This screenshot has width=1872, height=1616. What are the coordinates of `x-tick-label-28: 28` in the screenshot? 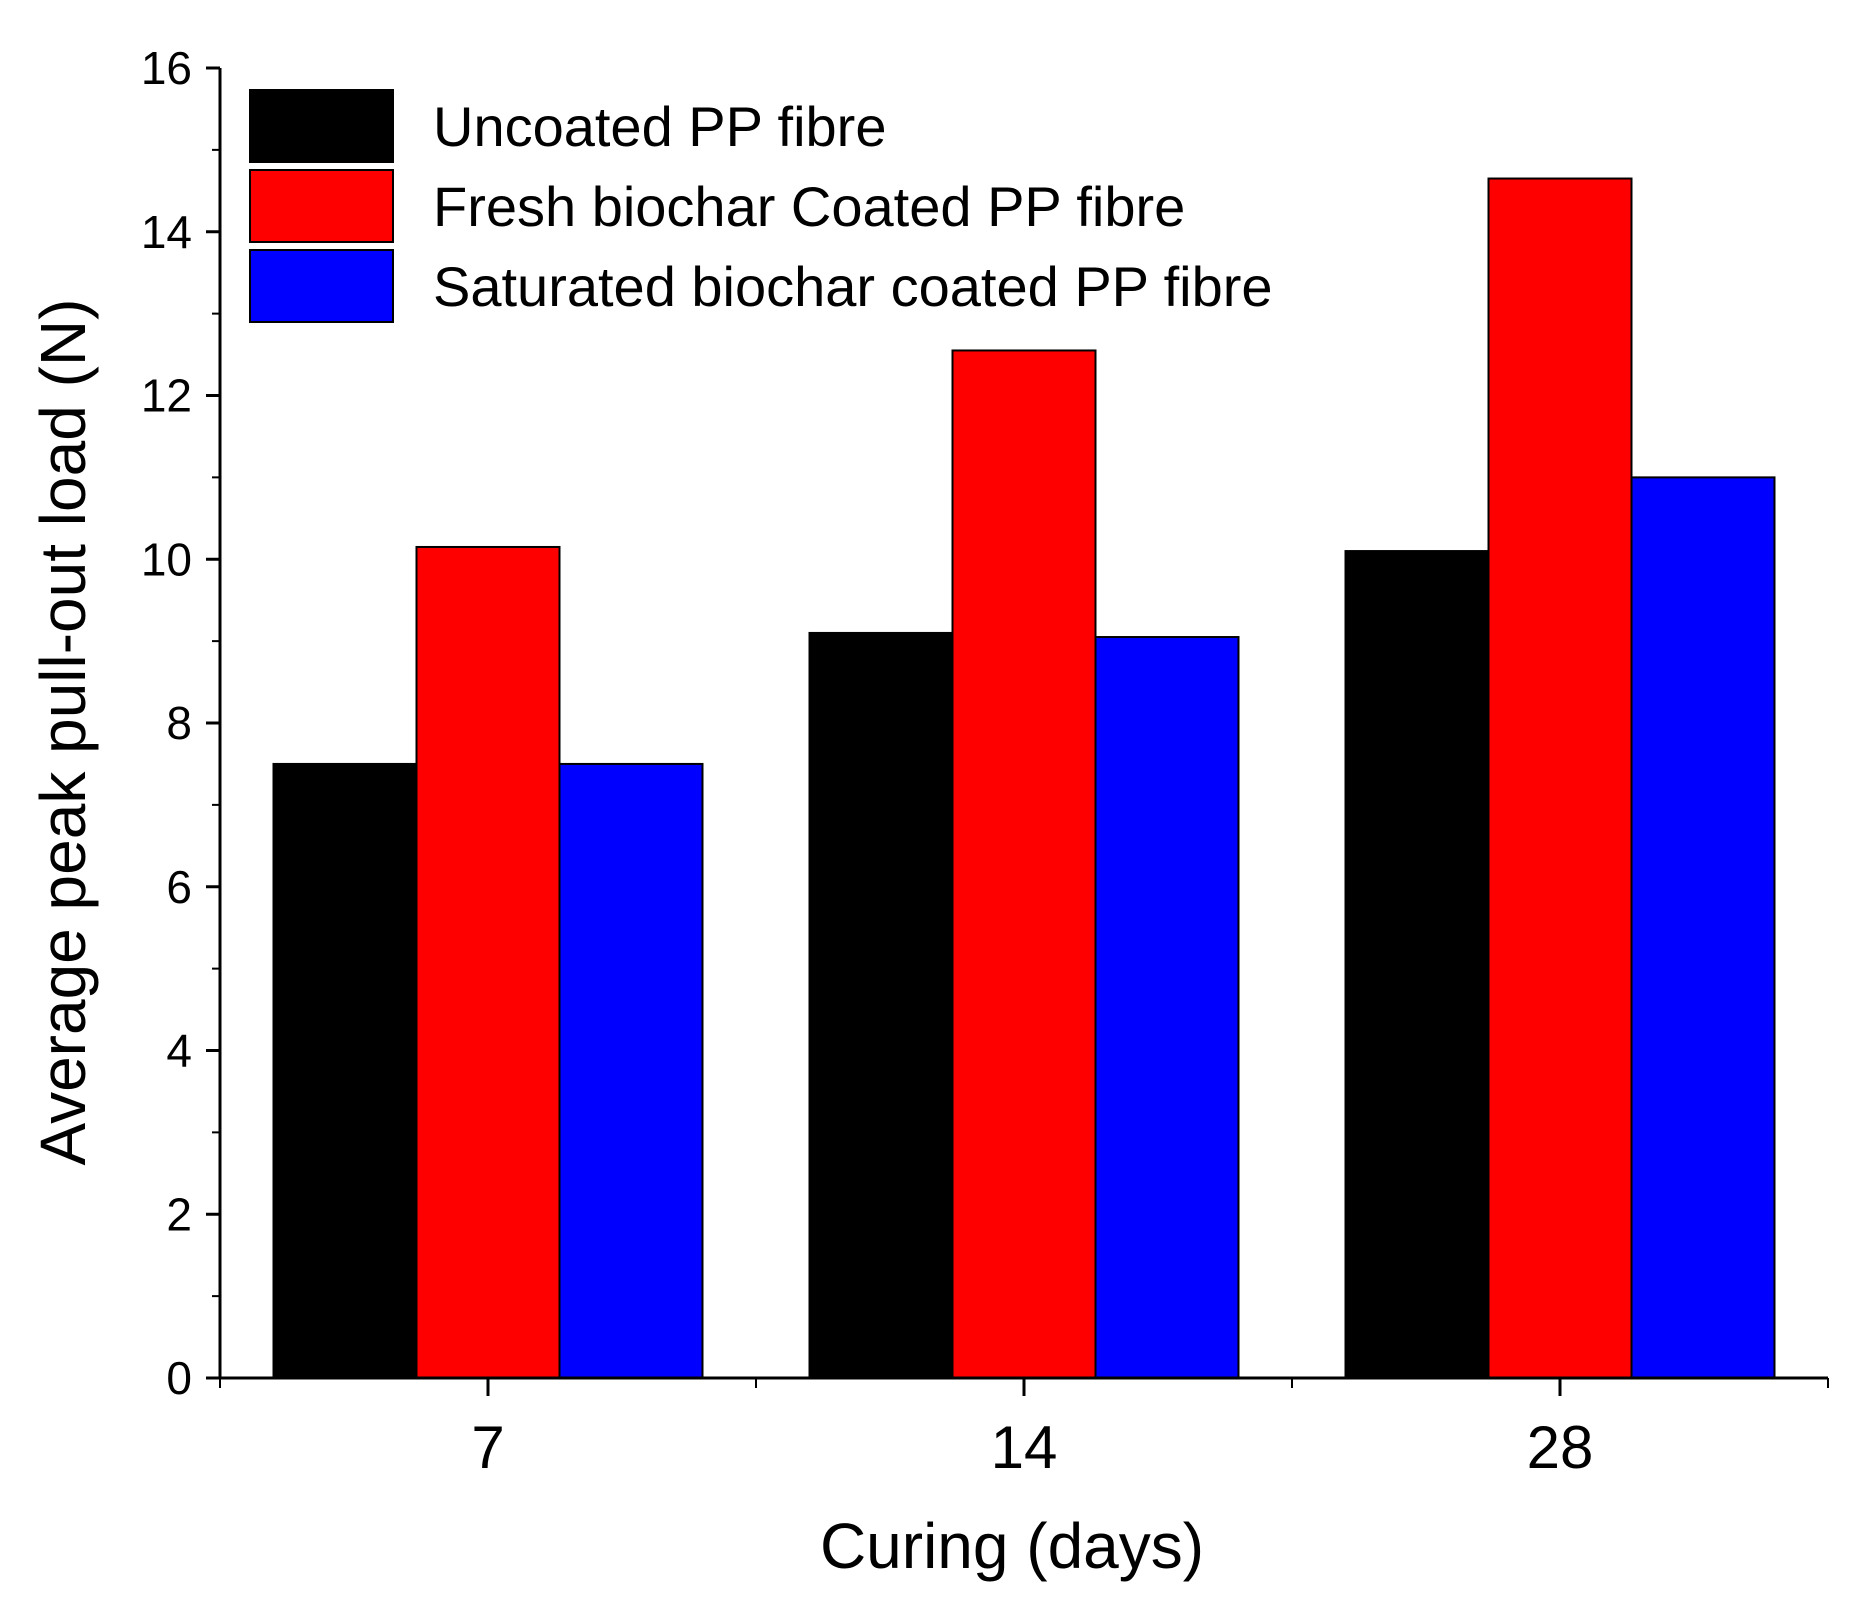 It's located at (1560, 1447).